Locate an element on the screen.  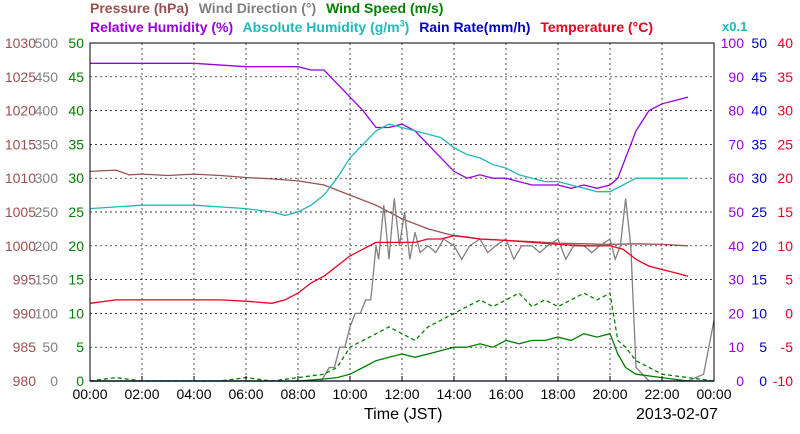
y-tick-label-rain-rate: 40 is located at coordinates (759, 111).